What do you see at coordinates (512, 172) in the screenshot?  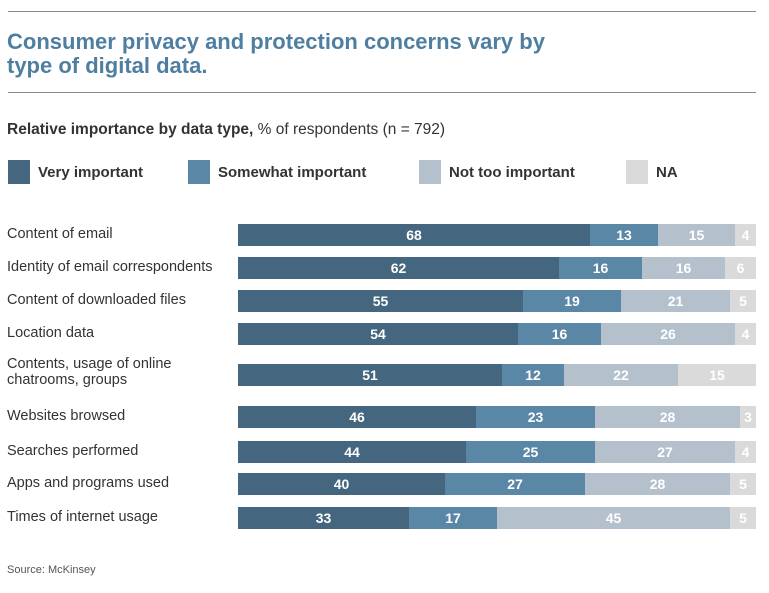 I see `legend-label: Not too important` at bounding box center [512, 172].